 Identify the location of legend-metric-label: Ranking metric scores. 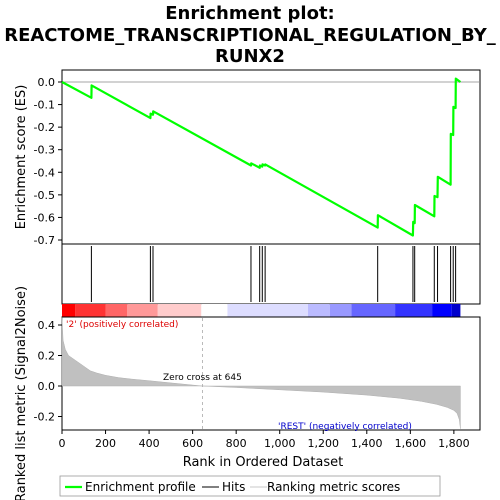
(333, 487).